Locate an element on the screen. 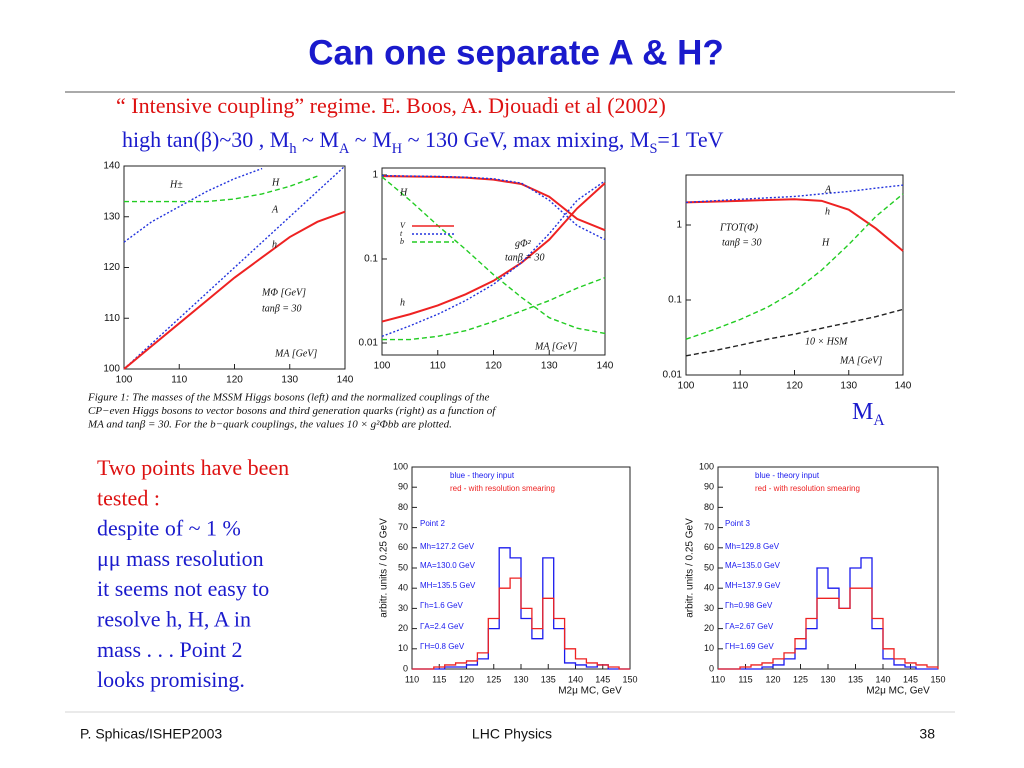 This screenshot has width=1024, height=768. body-text: mass . . . Point 2 is located at coordinates (169, 649).